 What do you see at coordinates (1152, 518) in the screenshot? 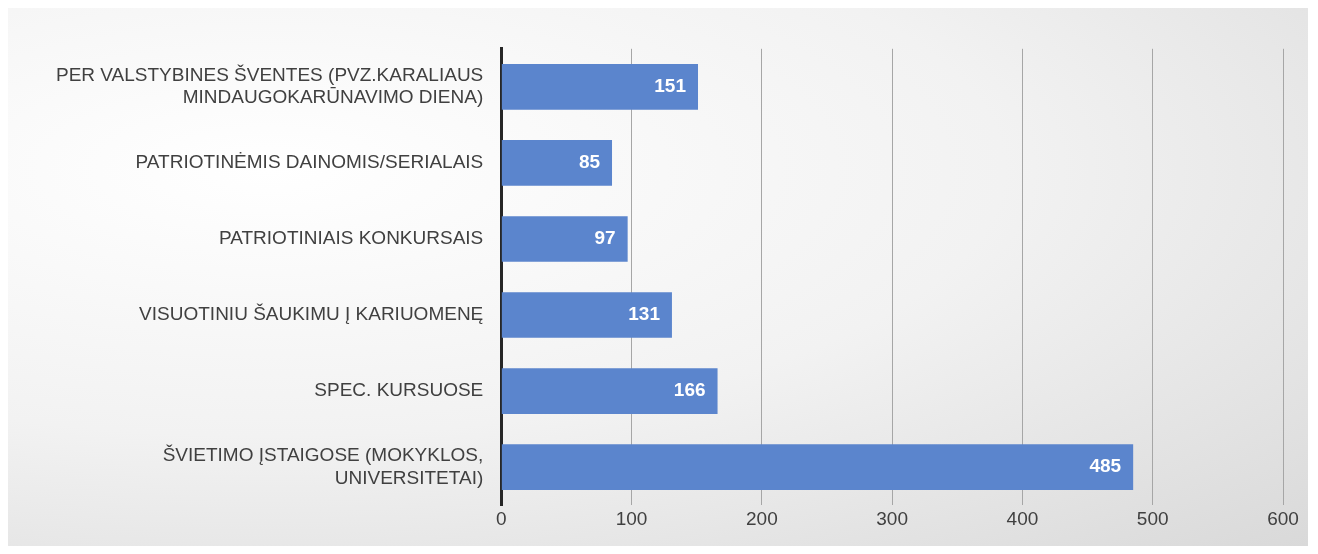
I see `x-tick-label: 500` at bounding box center [1152, 518].